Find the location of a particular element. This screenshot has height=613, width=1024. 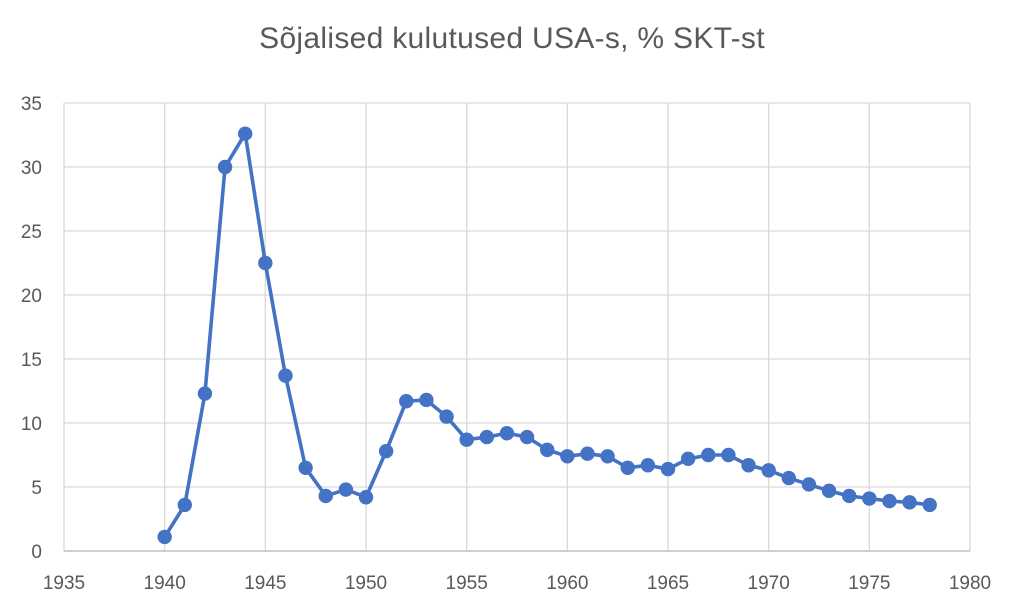

chart-title: Sõjalised kulutused USA-s, % SKT-st is located at coordinates (512, 38).